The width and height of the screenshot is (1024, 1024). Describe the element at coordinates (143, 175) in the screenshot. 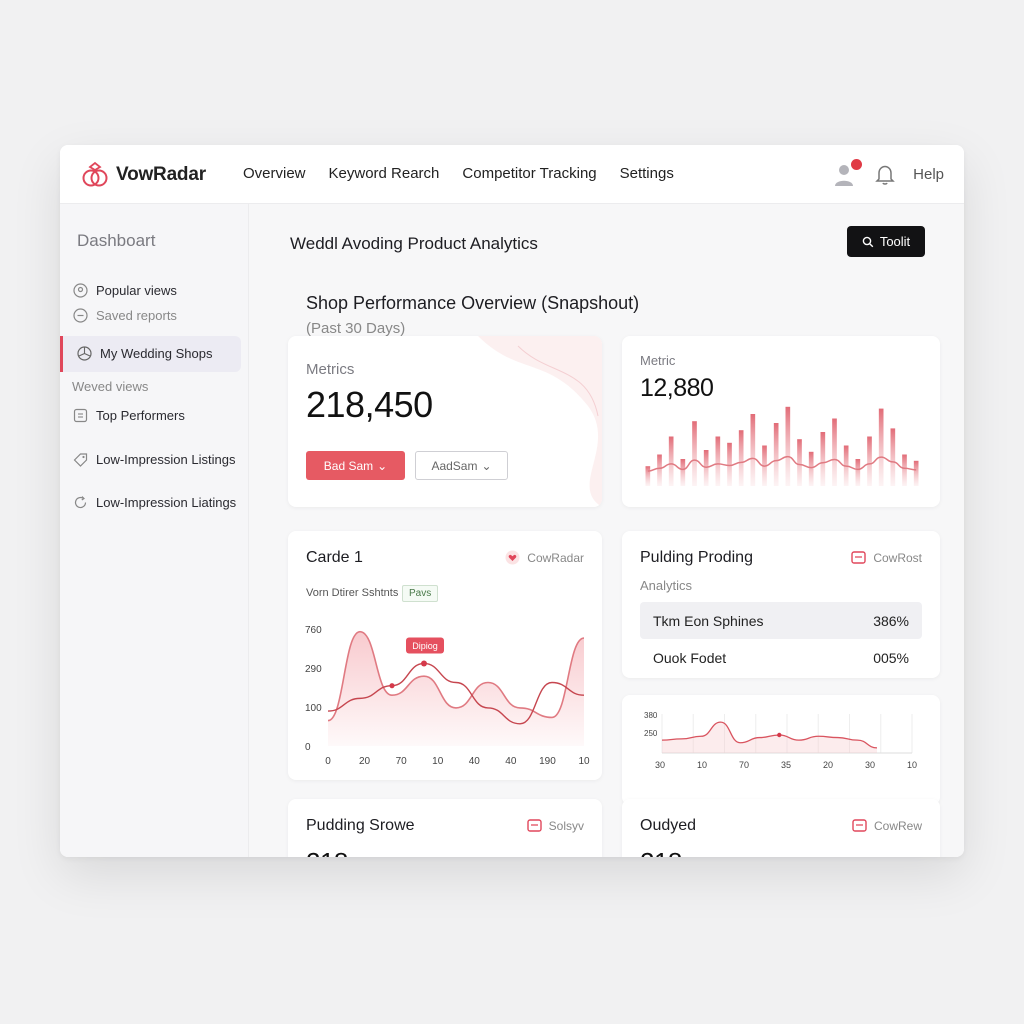

I see `brand: VowRadar` at that location.